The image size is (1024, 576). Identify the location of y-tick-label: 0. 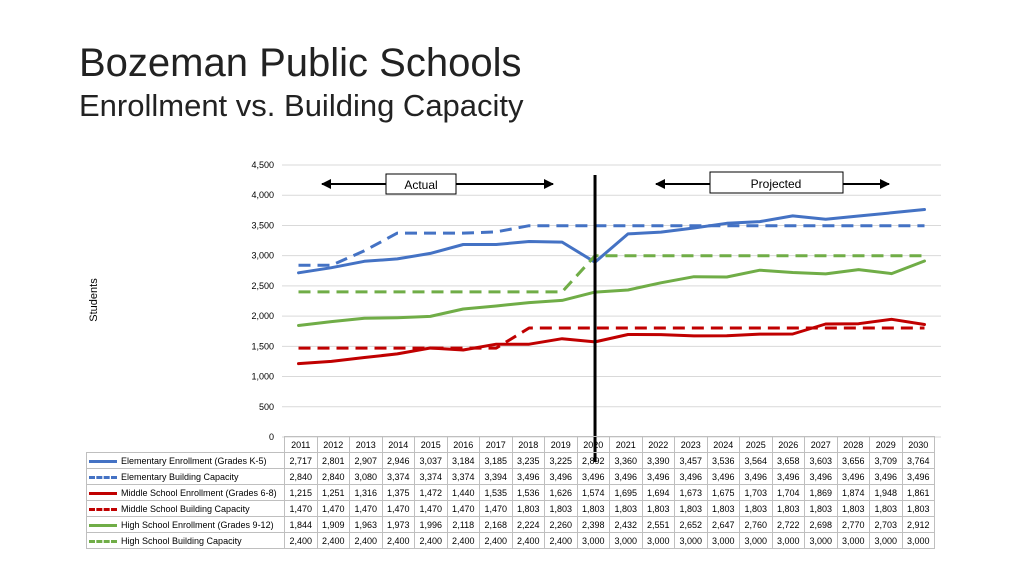
(271, 437).